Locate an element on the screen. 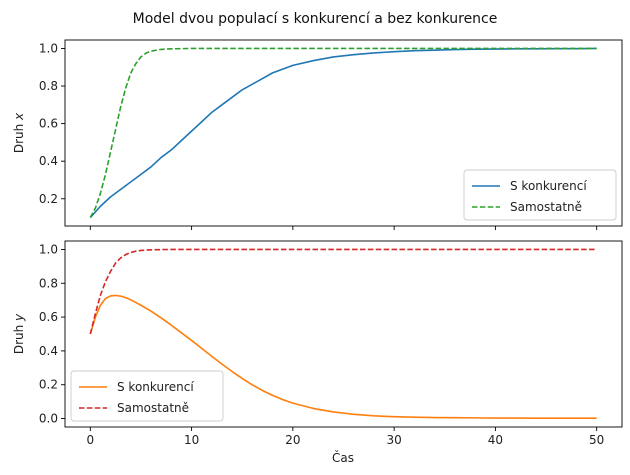  x-tick-label: 0 is located at coordinates (90, 440).